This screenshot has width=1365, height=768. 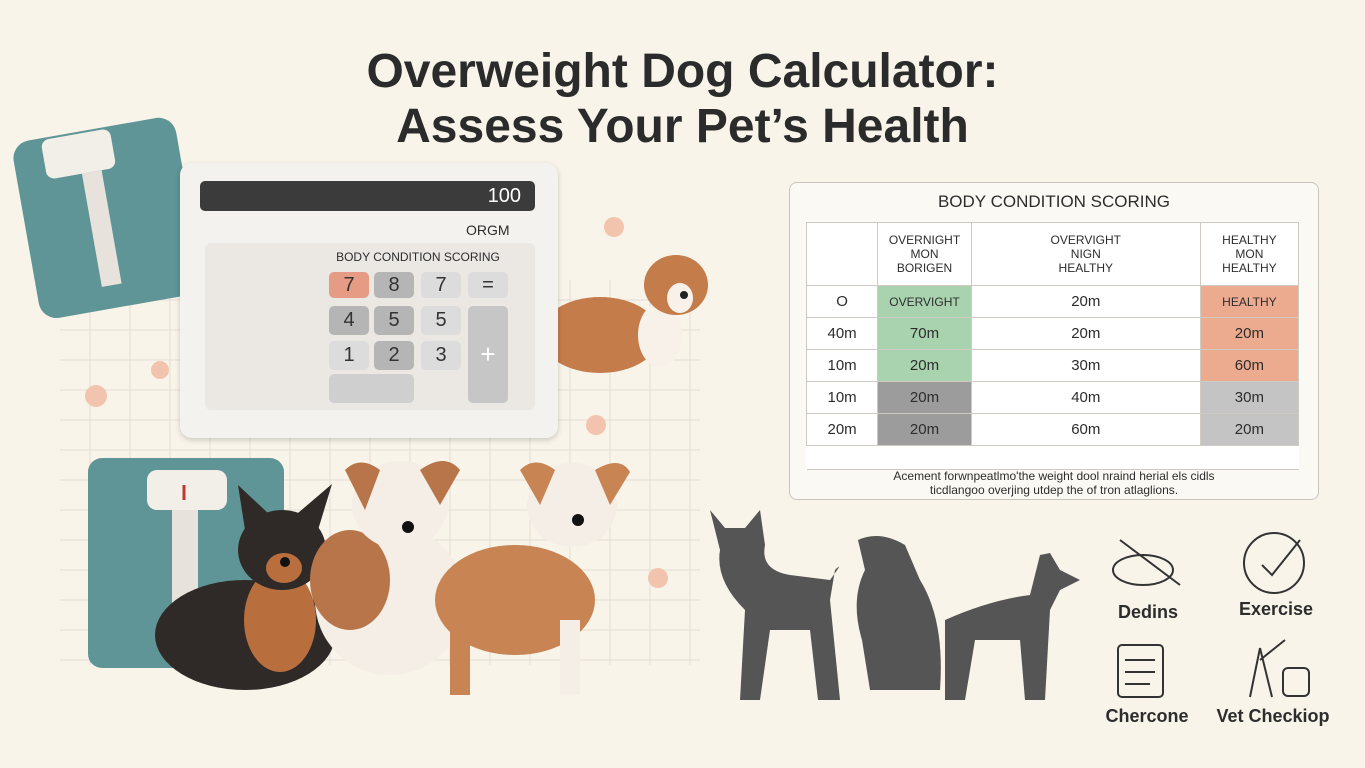 What do you see at coordinates (394, 355) in the screenshot?
I see `key: 2` at bounding box center [394, 355].